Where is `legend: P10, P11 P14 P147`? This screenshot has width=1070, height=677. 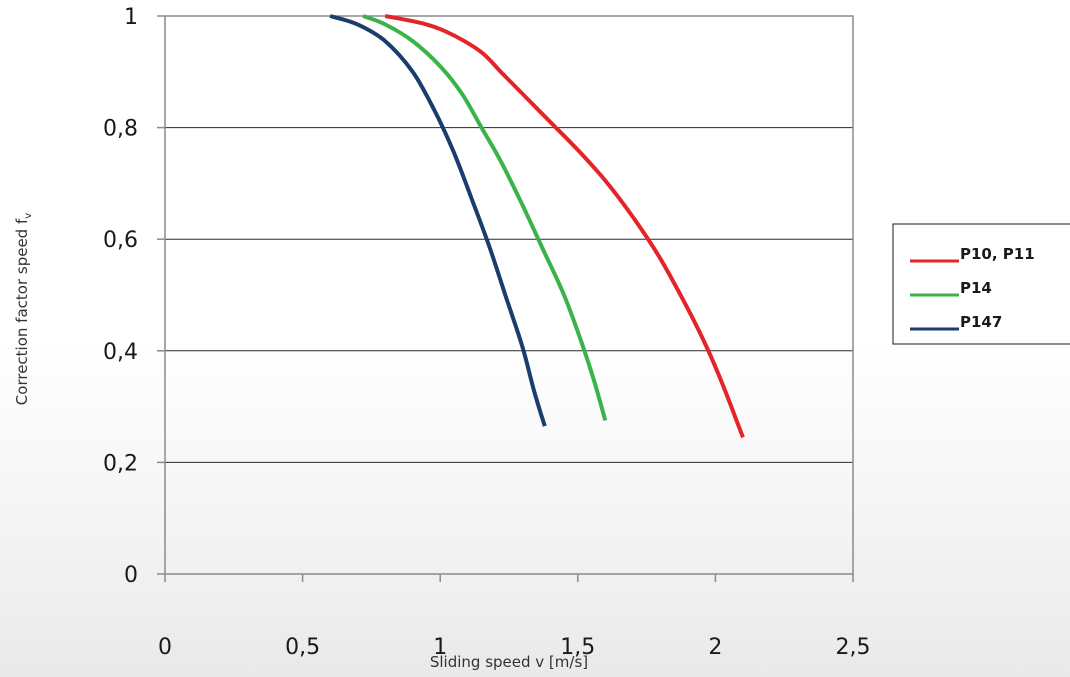 legend: P10, P11 P14 P147 is located at coordinates (981, 284).